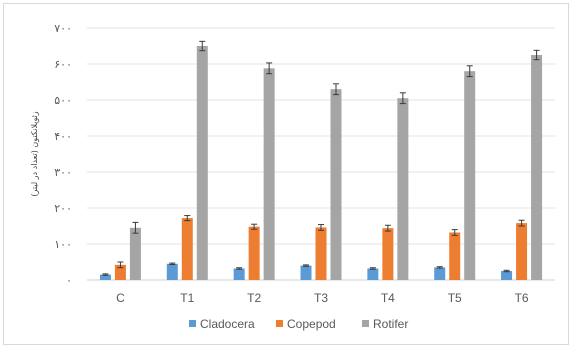  I want to click on legend-label: Rotifer, so click(390, 324).